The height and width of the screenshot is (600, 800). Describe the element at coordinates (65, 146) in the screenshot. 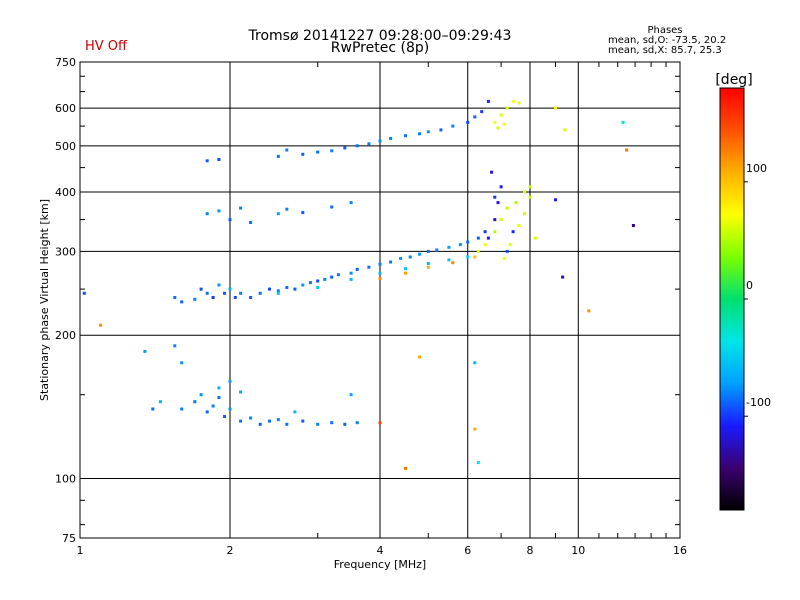

I see `y-tick-label: 500` at that location.